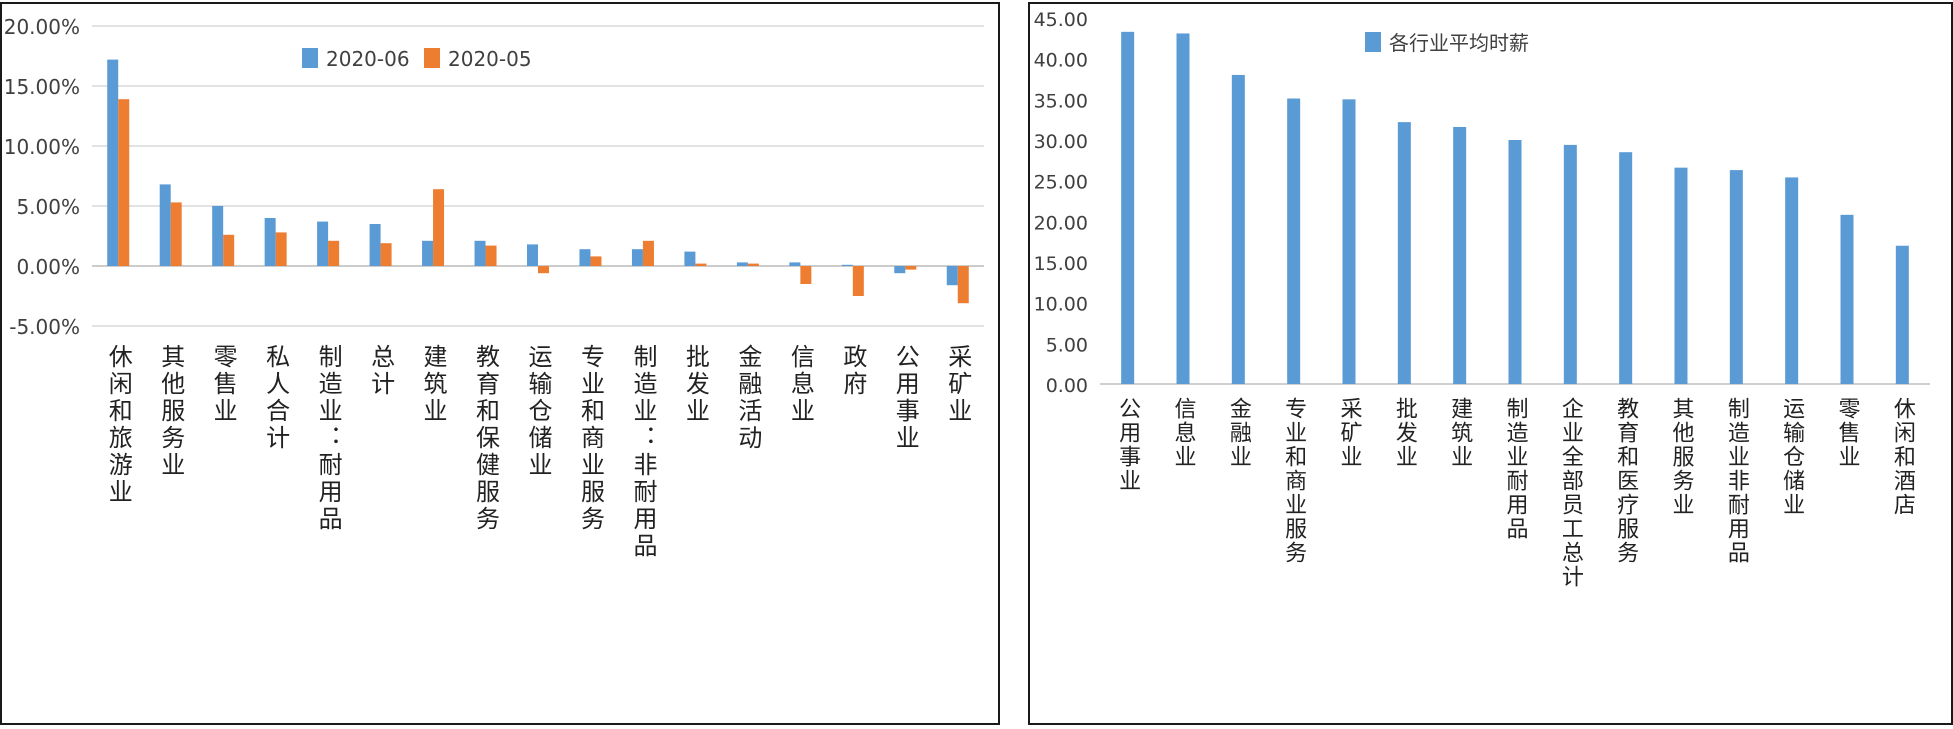 This screenshot has height=729, width=1953. Describe the element at coordinates (1061, 20) in the screenshot. I see `y-tick-label: 45.00` at that location.